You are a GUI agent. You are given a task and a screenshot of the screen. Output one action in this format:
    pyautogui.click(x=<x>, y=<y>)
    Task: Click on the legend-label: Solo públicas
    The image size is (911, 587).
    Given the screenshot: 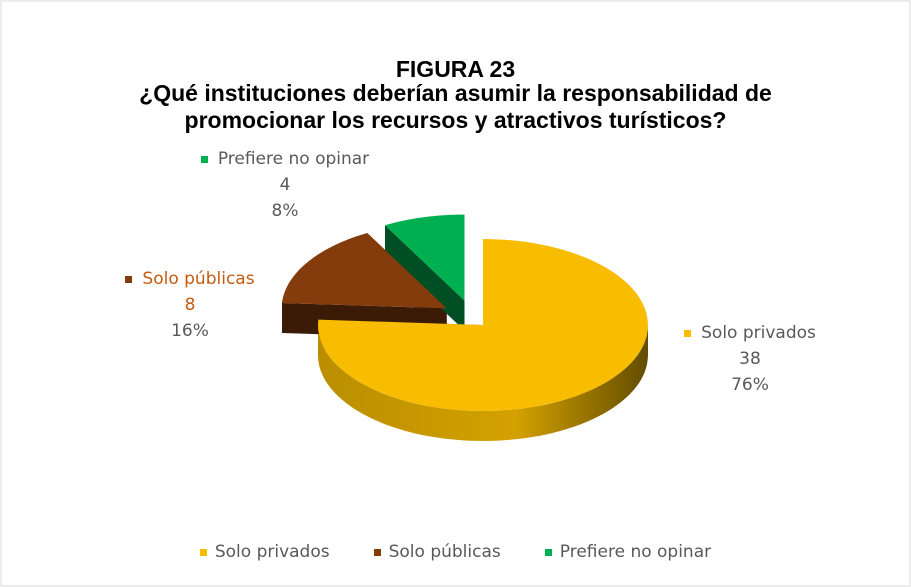 What is the action you would take?
    pyautogui.click(x=444, y=552)
    